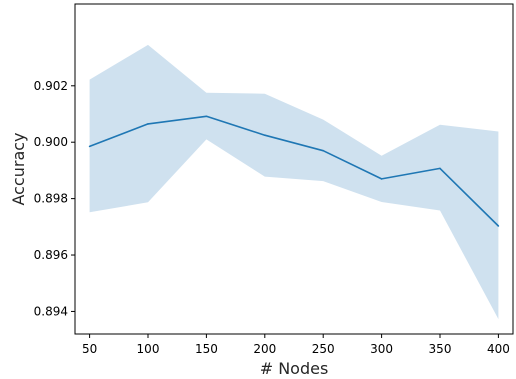 This screenshot has width=516, height=379. What do you see at coordinates (51, 311) in the screenshot?
I see `y-tick-label: 0.894` at bounding box center [51, 311].